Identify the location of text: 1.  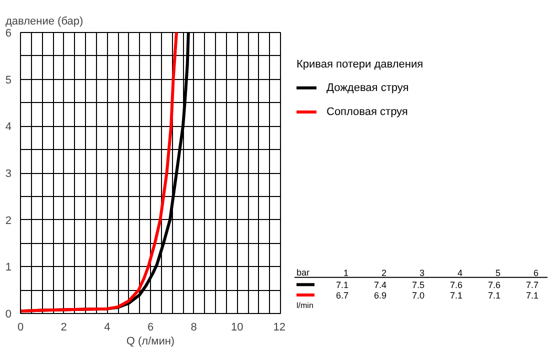
(346, 273).